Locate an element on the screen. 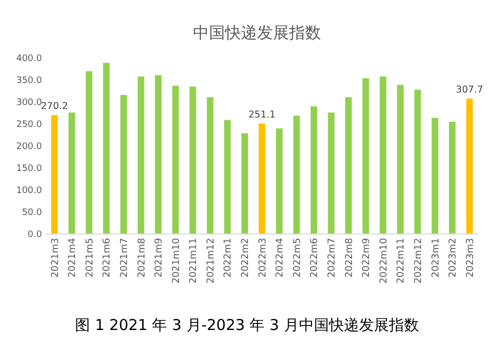  x-tick-label: 2022m11 is located at coordinates (401, 261).